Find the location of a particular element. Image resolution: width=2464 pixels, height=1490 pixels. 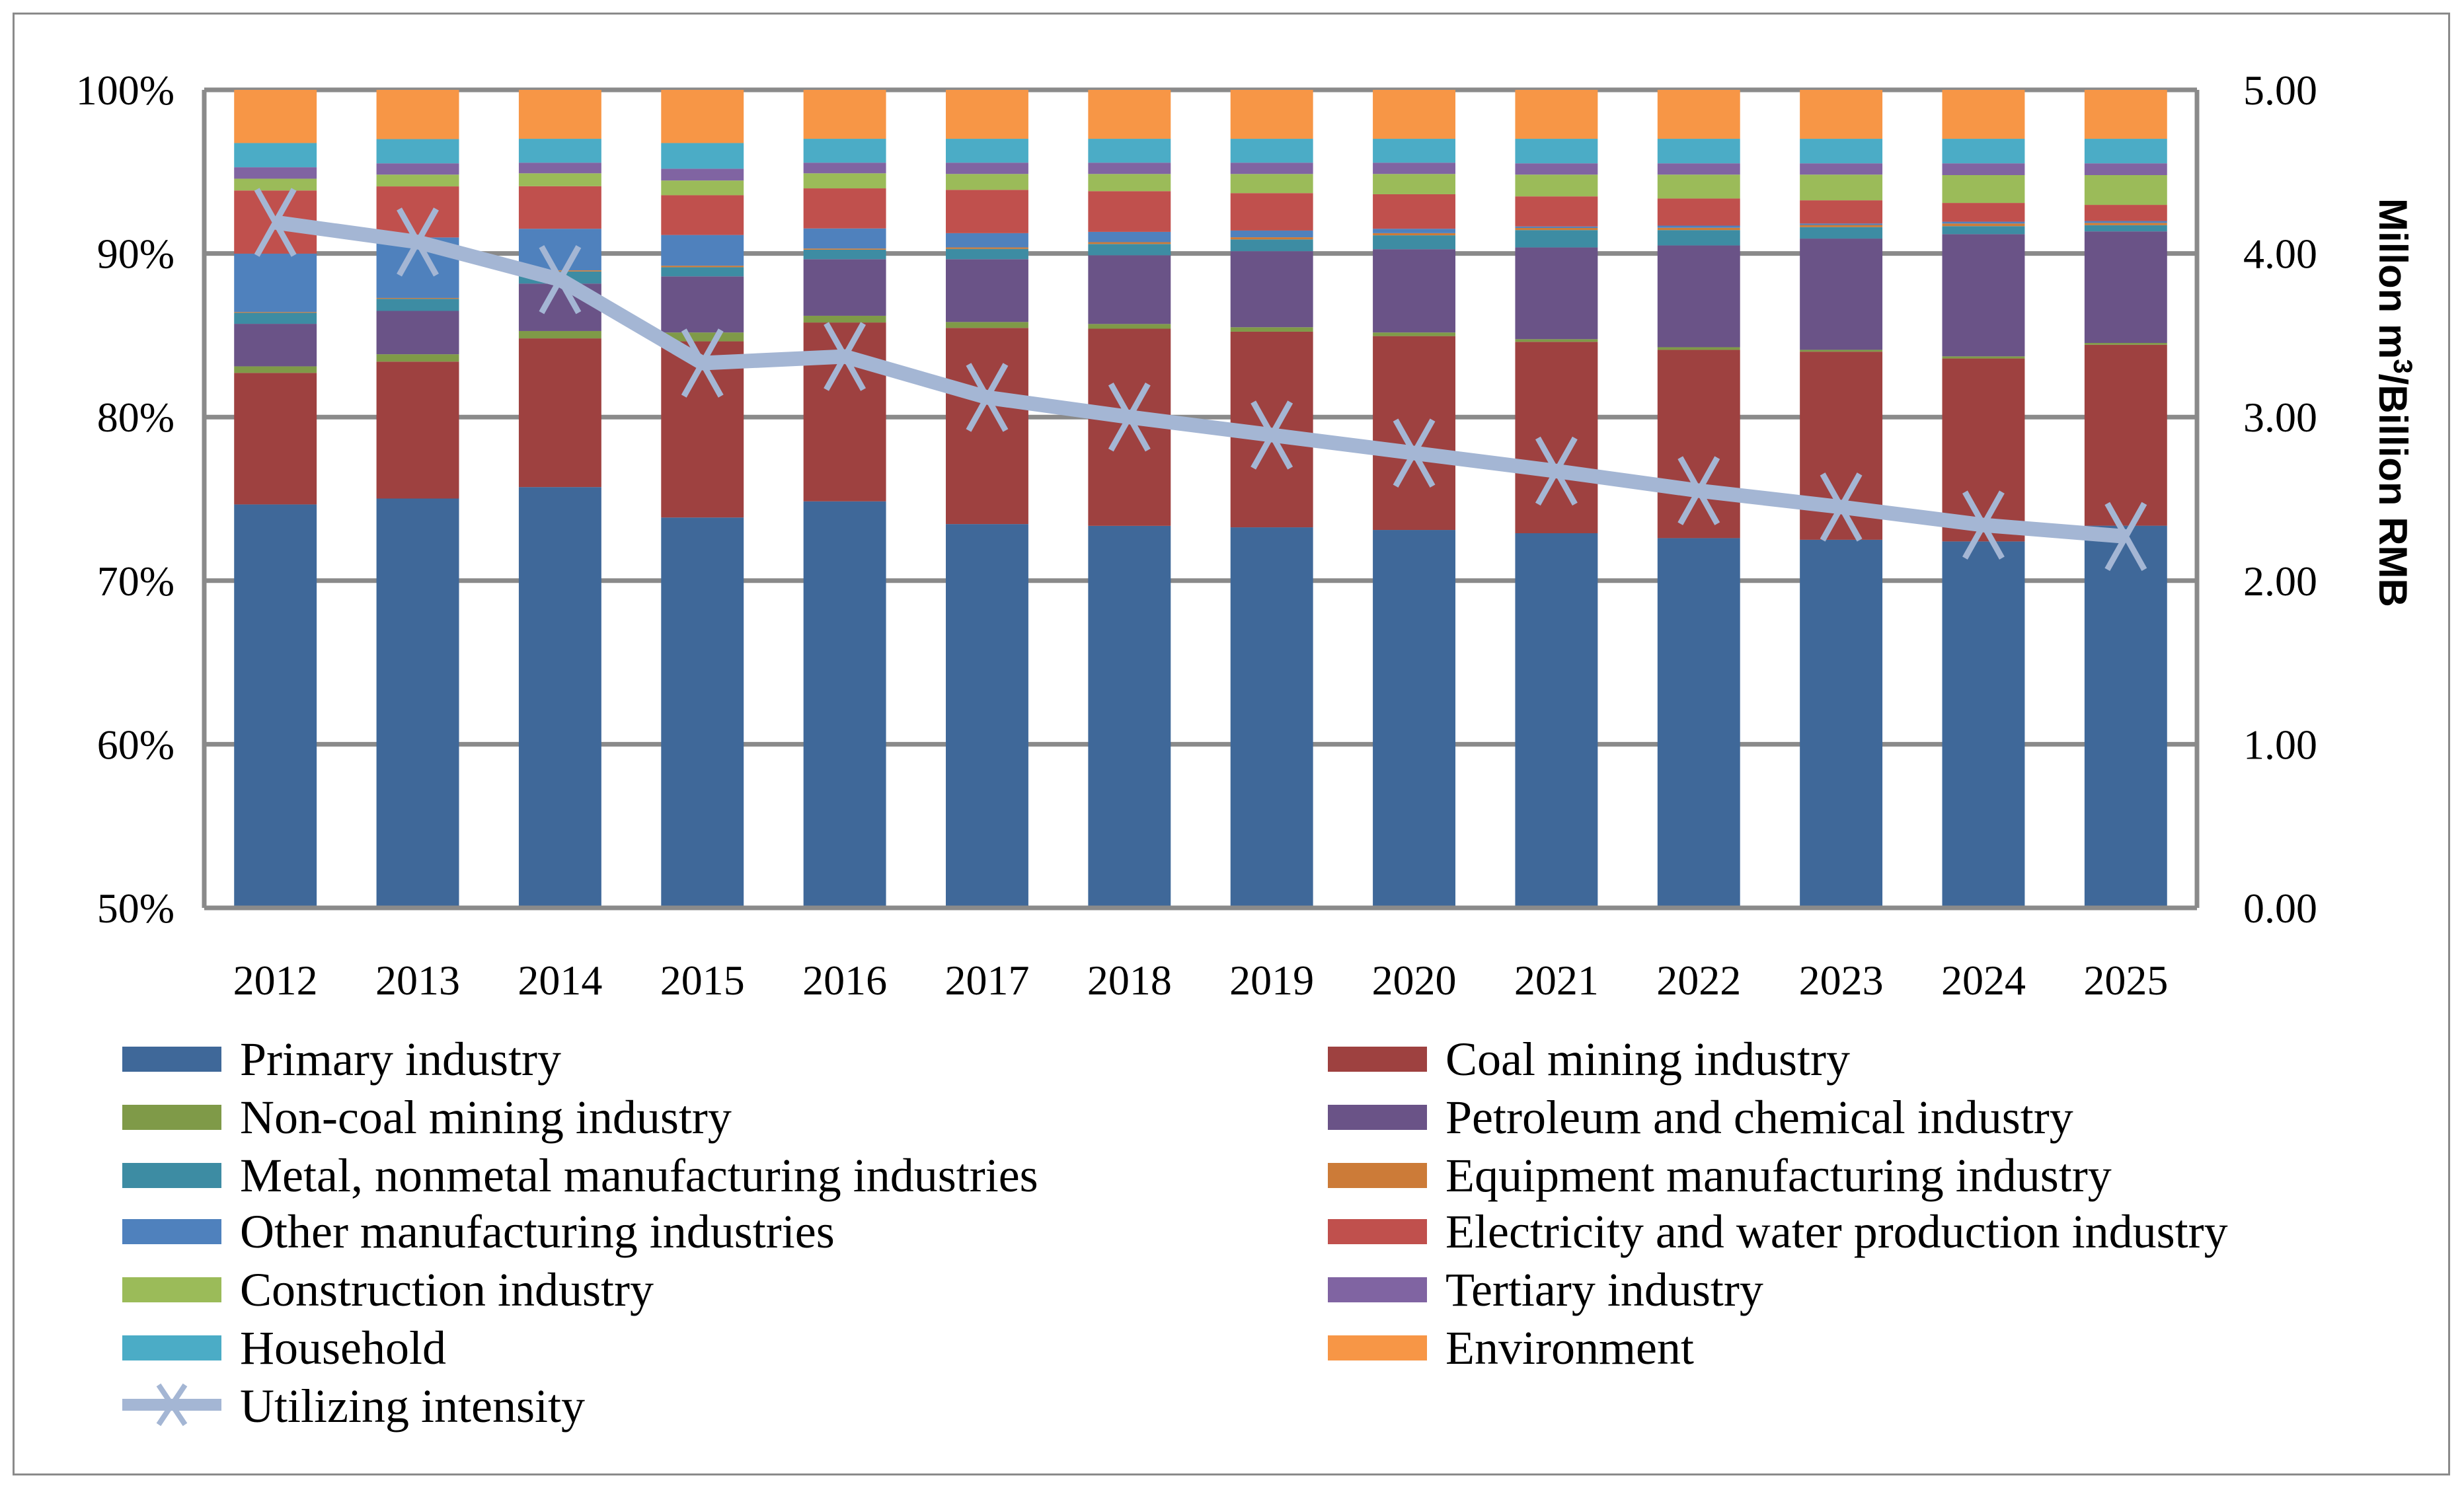

x-tick-label: 2021 is located at coordinates (1556, 980).